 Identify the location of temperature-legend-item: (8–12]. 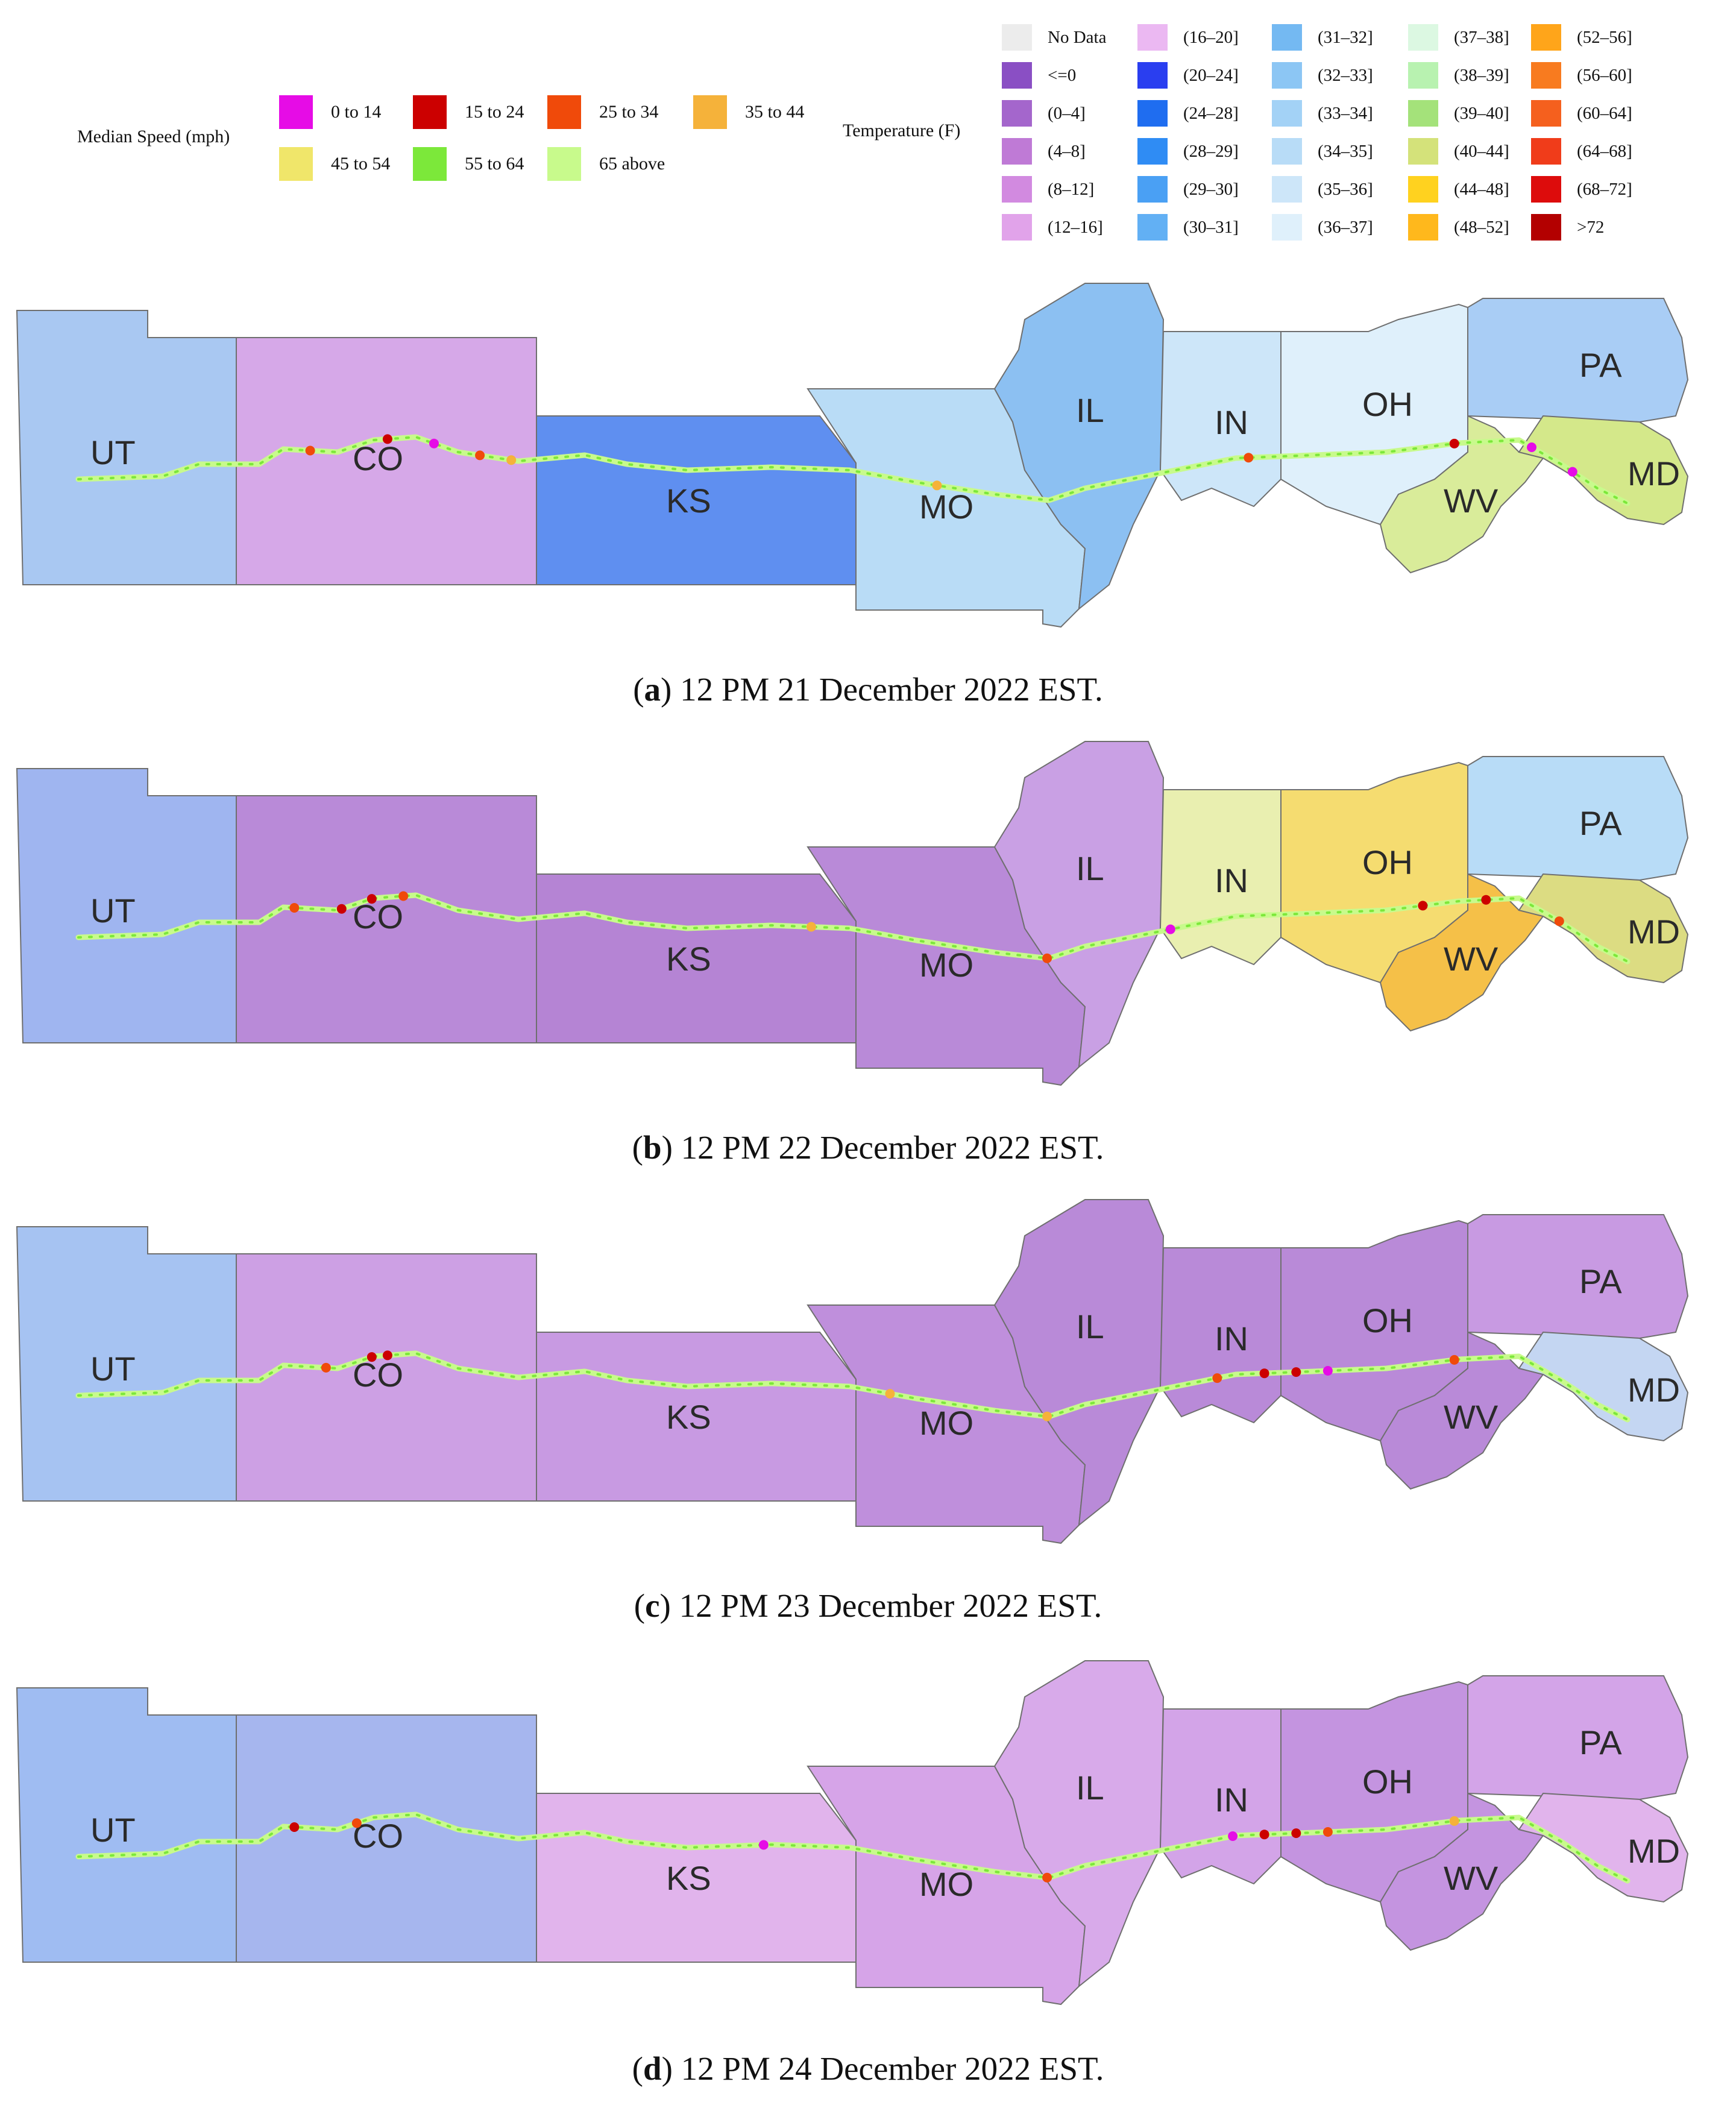
(1048, 189).